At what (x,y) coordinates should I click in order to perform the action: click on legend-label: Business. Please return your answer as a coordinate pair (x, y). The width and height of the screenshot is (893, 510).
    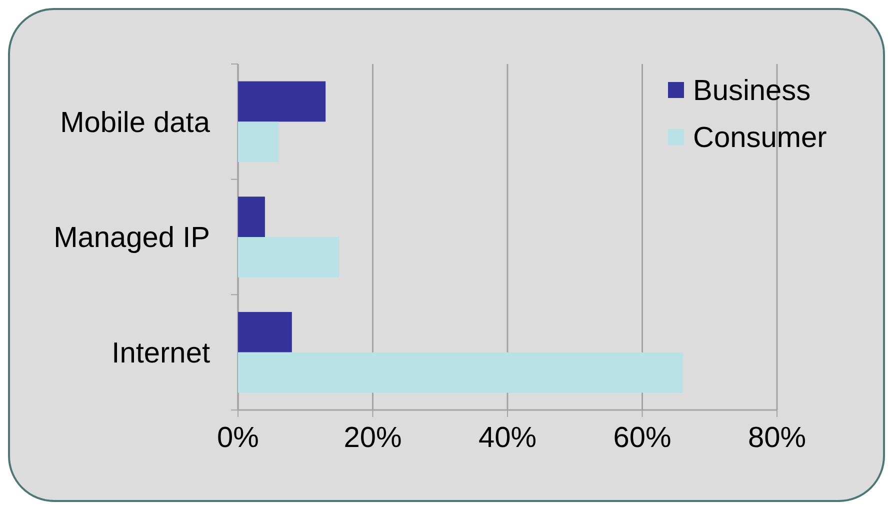
    Looking at the image, I should click on (752, 91).